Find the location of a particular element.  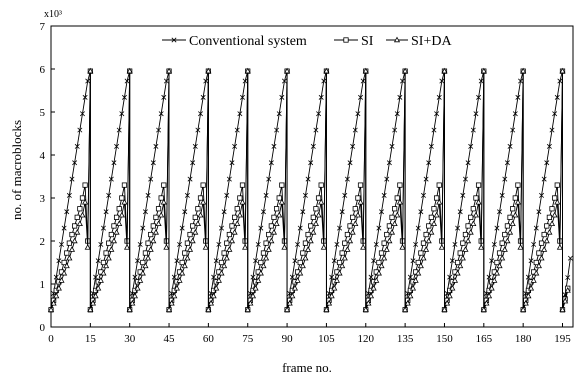

y-multiplier-label: x10³ is located at coordinates (53, 14).